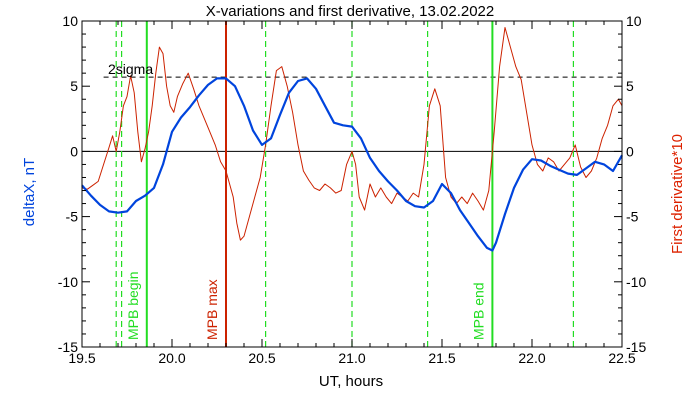  What do you see at coordinates (130, 69) in the screenshot?
I see `sigma-label: 2sigma` at bounding box center [130, 69].